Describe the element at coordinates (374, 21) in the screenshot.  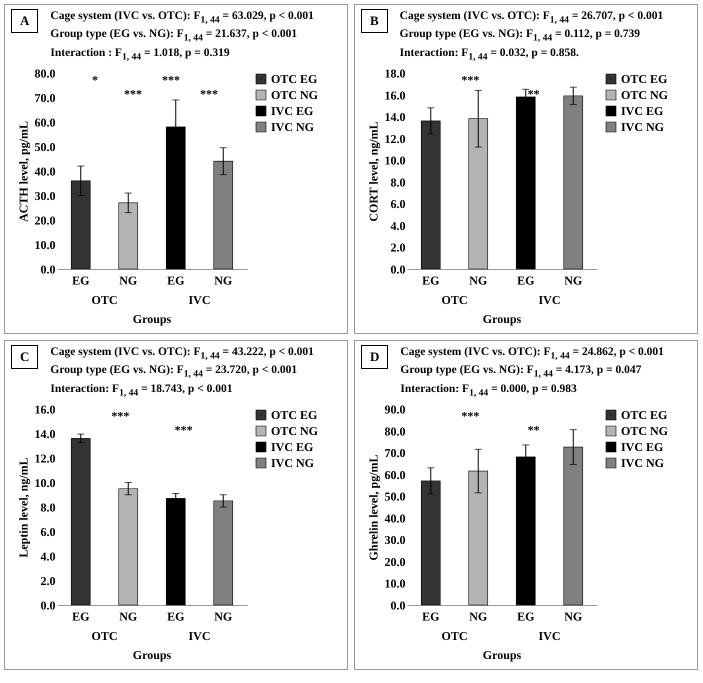
I see `chart-title: B` at that location.